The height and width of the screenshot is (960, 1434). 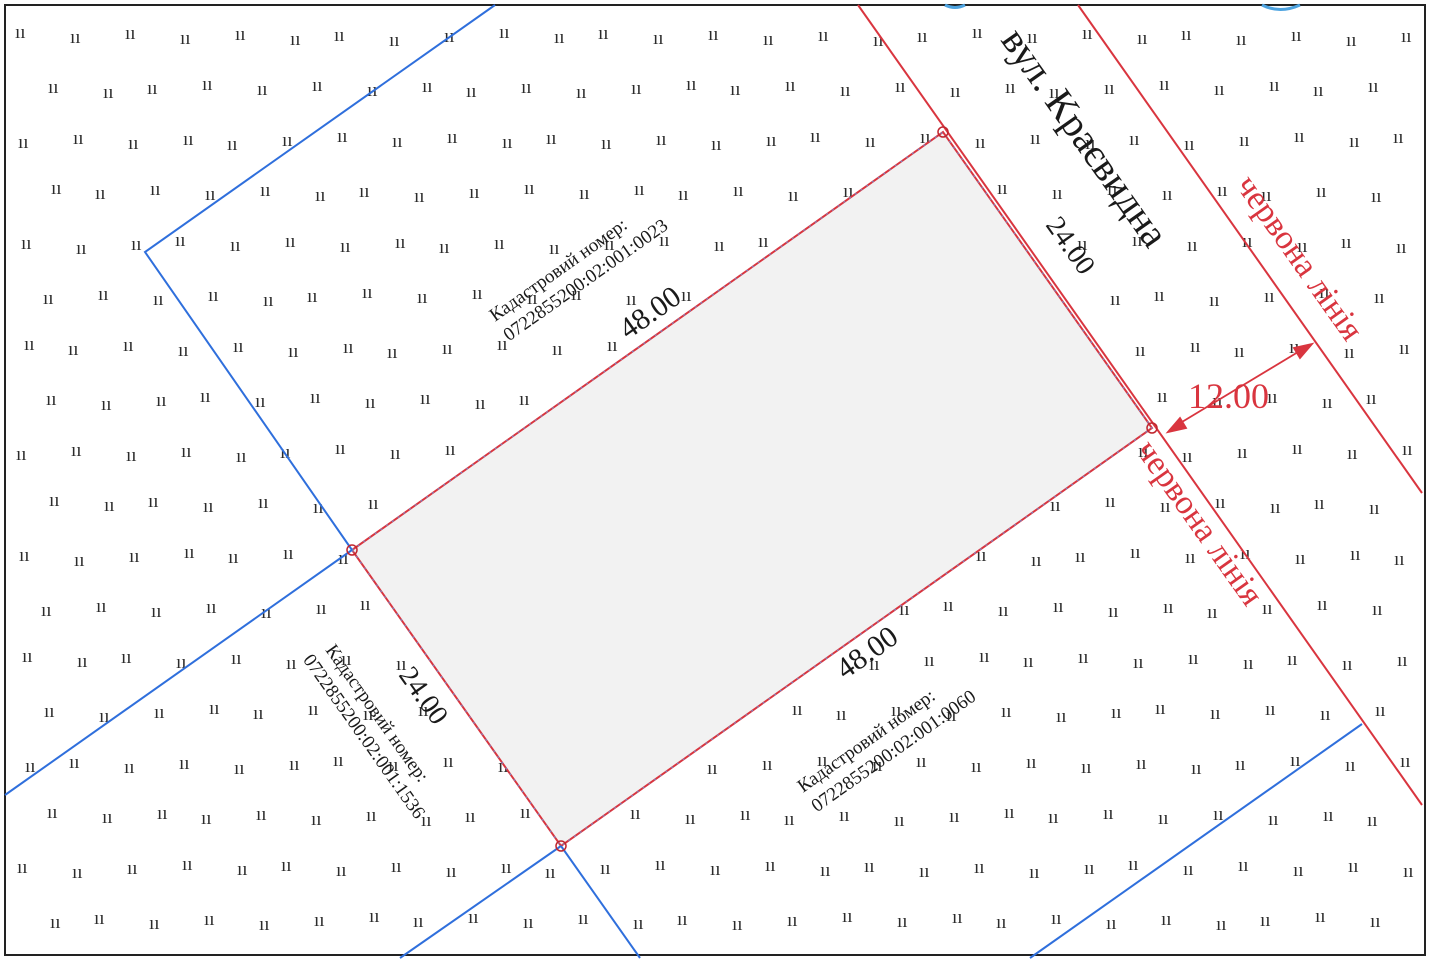 What do you see at coordinates (1199, 523) in the screenshot?
I see `red-line-label-lower: червона лінія` at bounding box center [1199, 523].